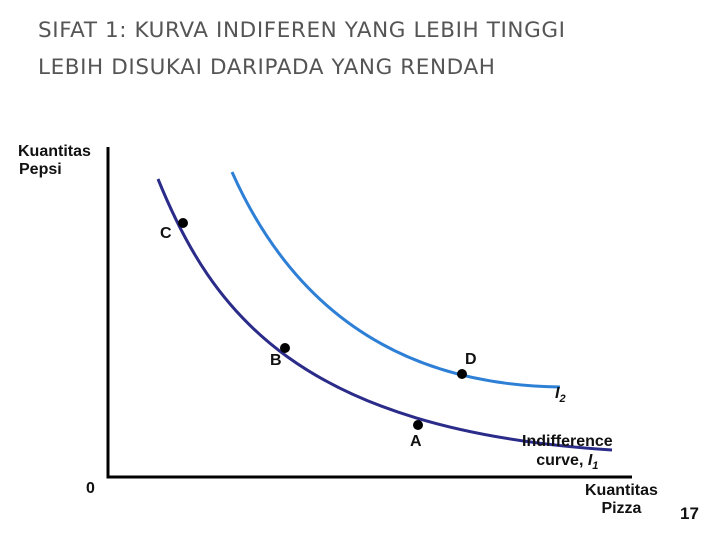 The image size is (720, 540). I want to click on curve-i1-text-2: curve,, so click(562, 460).